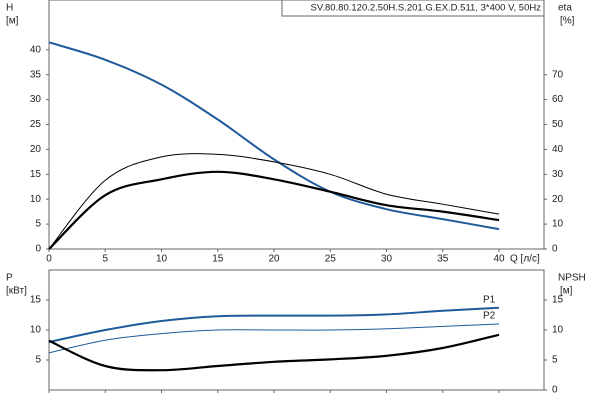 This screenshot has height=400, width=600. I want to click on y2-axis-label: NPSH, so click(572, 278).